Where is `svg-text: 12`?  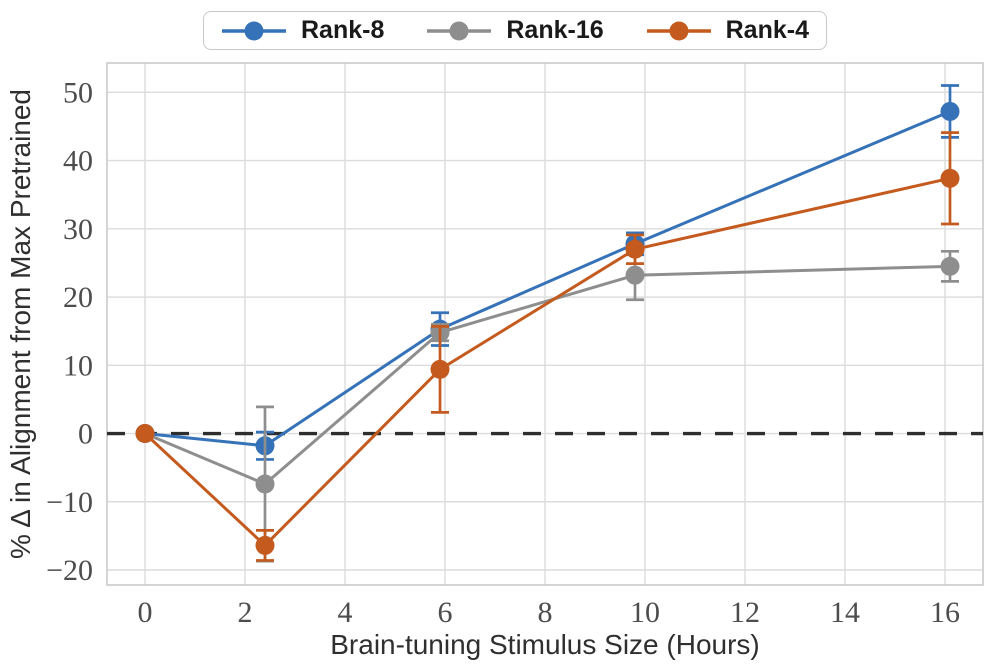 svg-text: 12 is located at coordinates (745, 612).